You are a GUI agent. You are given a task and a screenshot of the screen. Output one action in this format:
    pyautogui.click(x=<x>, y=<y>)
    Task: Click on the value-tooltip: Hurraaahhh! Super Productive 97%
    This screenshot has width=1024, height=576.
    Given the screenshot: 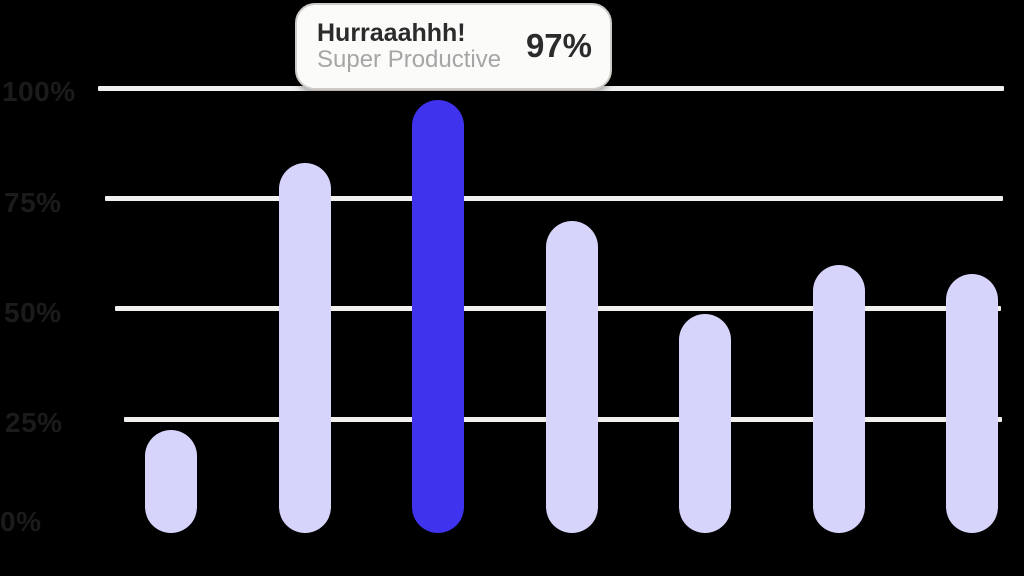 What is the action you would take?
    pyautogui.click(x=453, y=46)
    